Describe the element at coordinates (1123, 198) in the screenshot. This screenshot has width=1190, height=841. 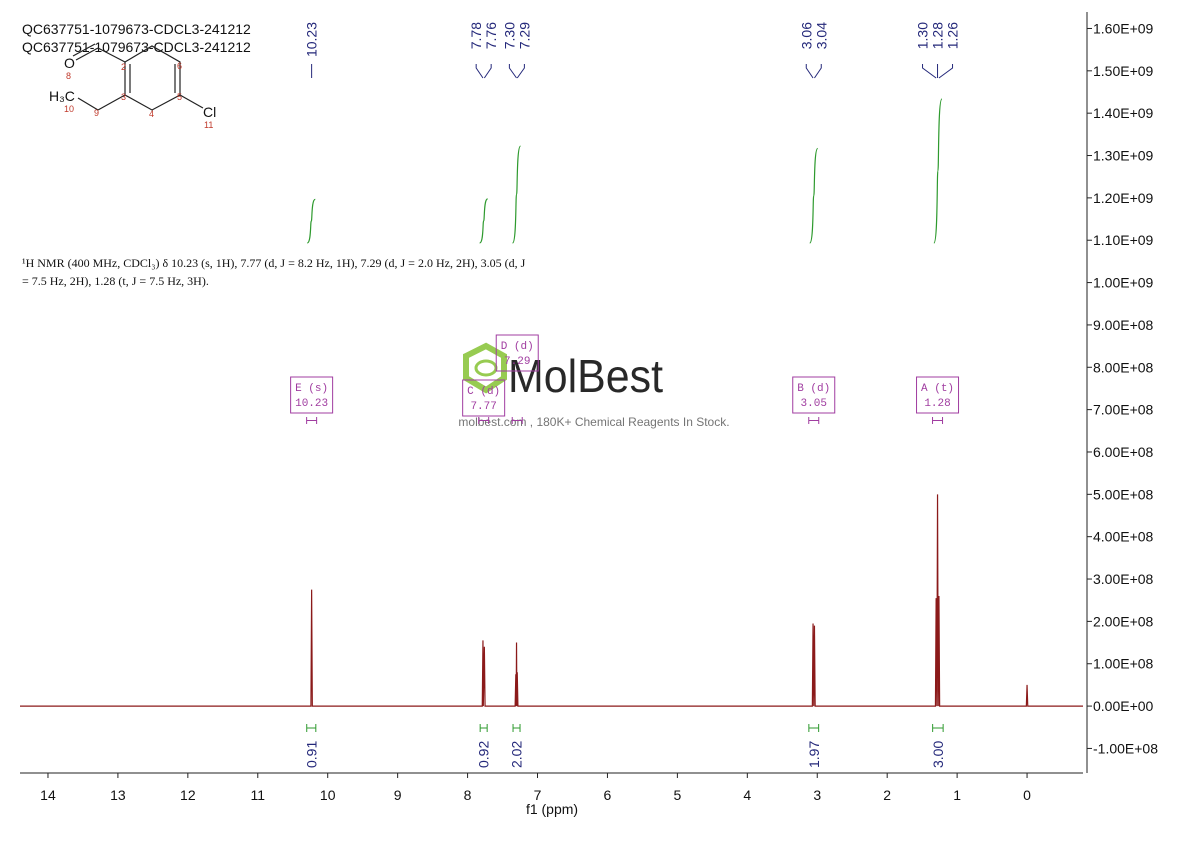
I see `y-tick-label: 1.20E+09` at that location.